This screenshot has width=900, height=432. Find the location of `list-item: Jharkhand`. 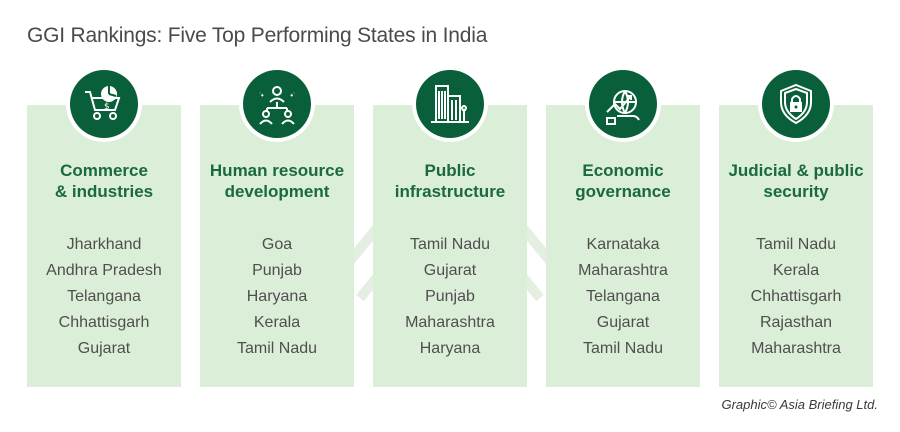

list-item: Jharkhand is located at coordinates (104, 244).